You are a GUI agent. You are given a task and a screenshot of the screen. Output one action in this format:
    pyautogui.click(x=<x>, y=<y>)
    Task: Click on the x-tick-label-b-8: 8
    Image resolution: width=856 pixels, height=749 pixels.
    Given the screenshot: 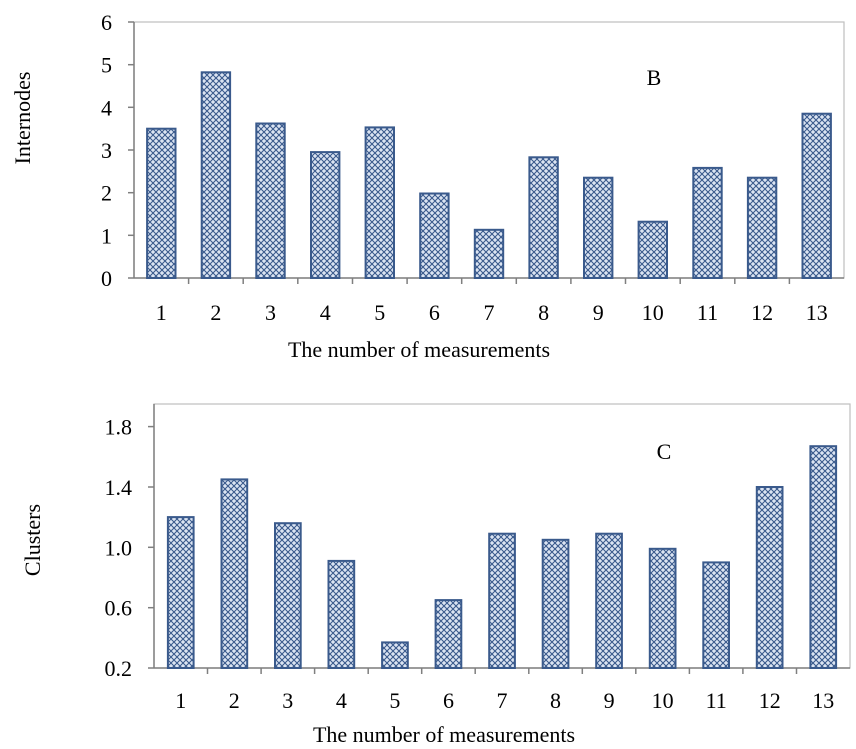 What is the action you would take?
    pyautogui.click(x=543, y=312)
    